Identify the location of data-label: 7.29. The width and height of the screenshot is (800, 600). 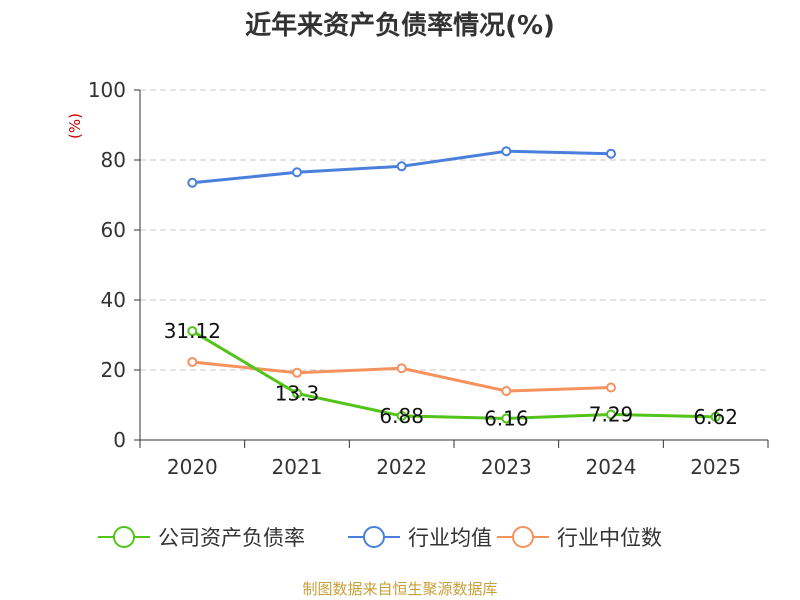
(611, 414).